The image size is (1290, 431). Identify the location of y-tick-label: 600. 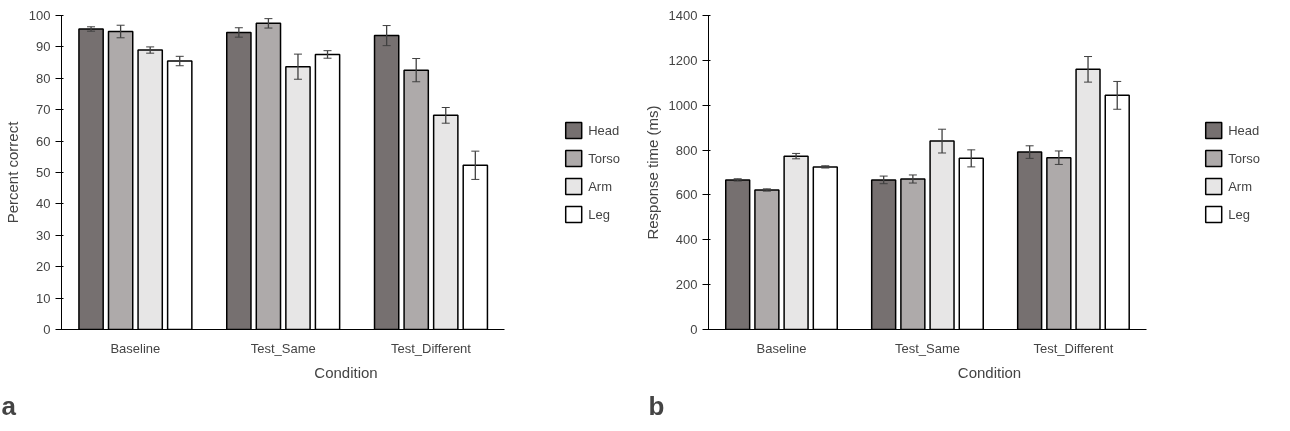
(686, 195).